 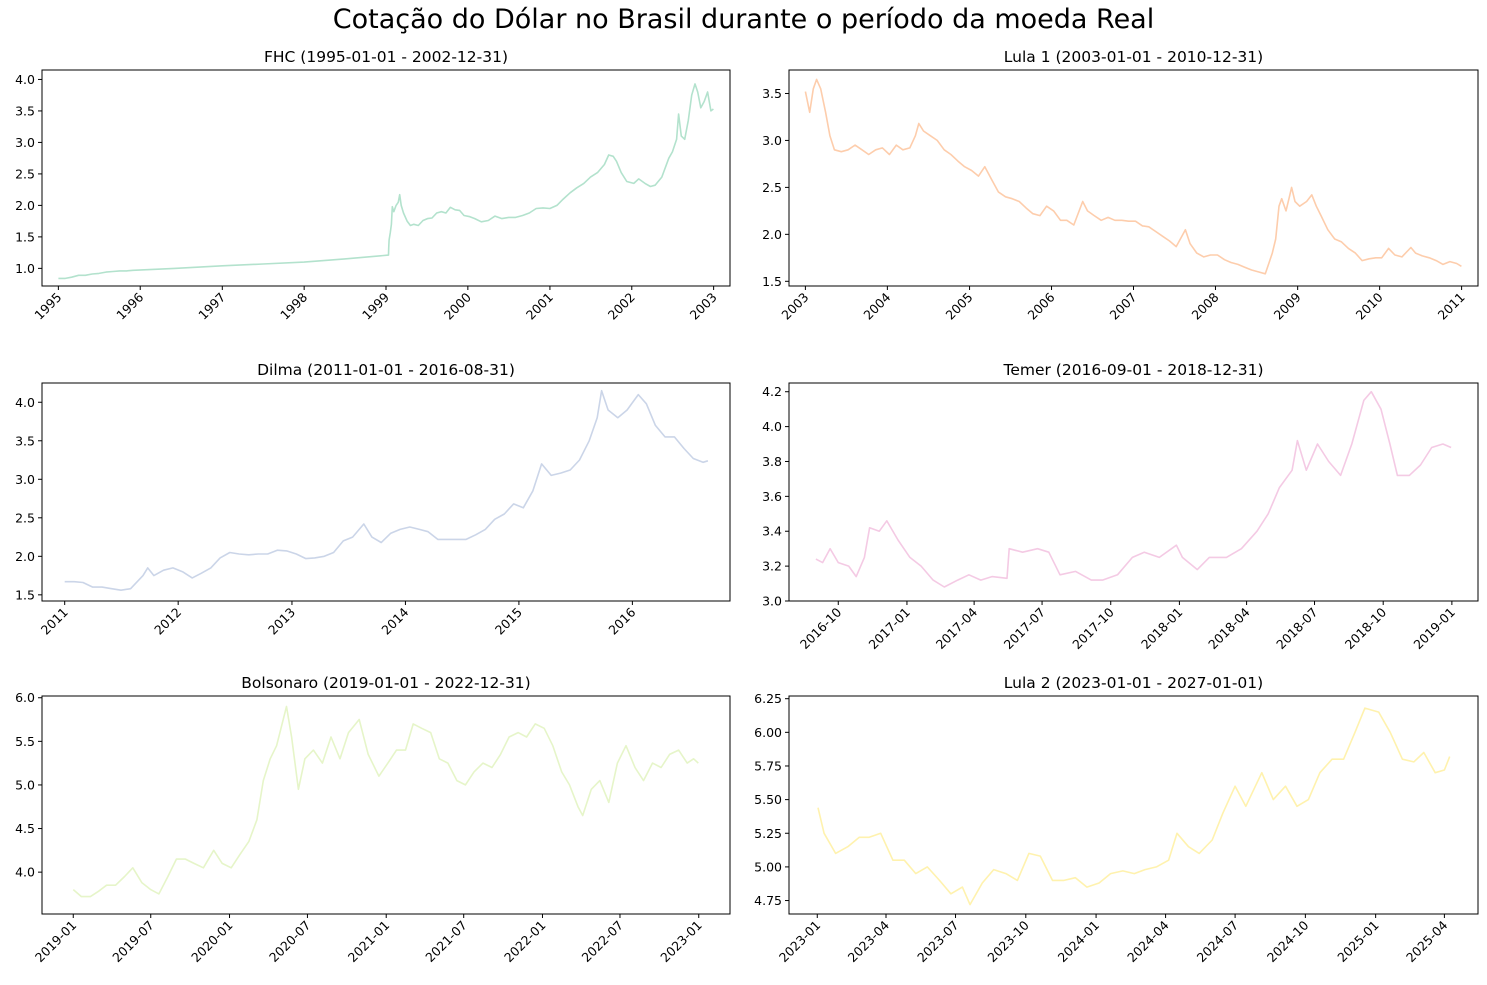 I want to click on x-tick-label: 2016-10, so click(x=821, y=628).